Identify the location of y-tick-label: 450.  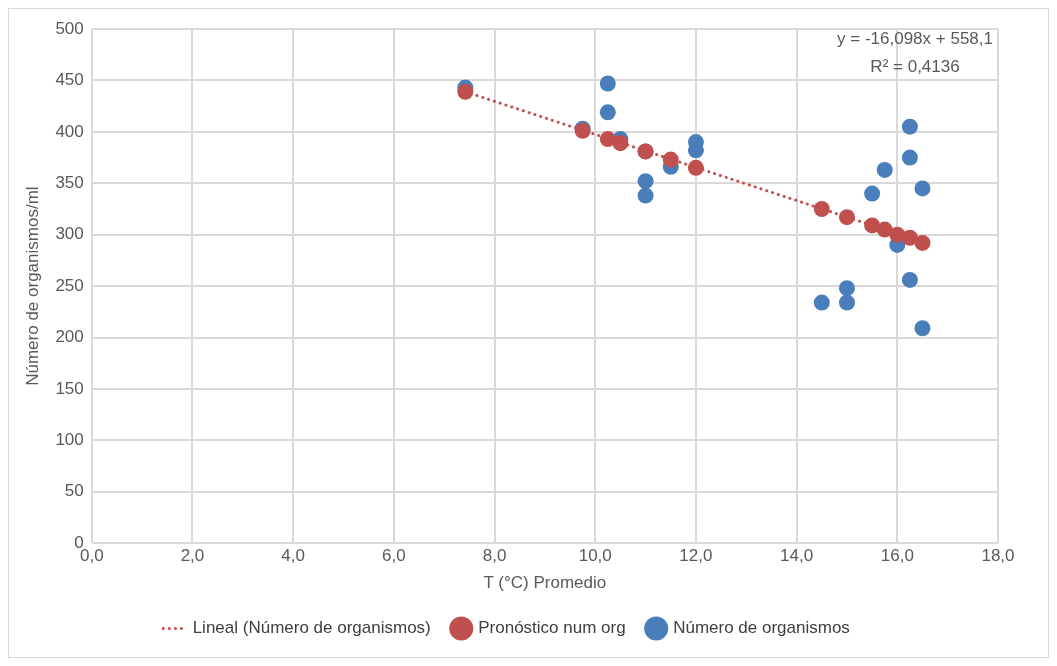
(69, 80).